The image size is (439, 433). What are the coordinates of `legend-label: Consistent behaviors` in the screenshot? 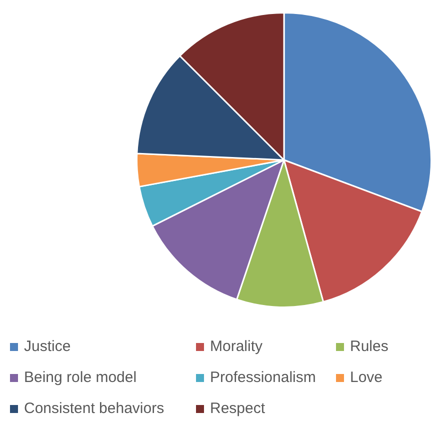 It's located at (94, 408).